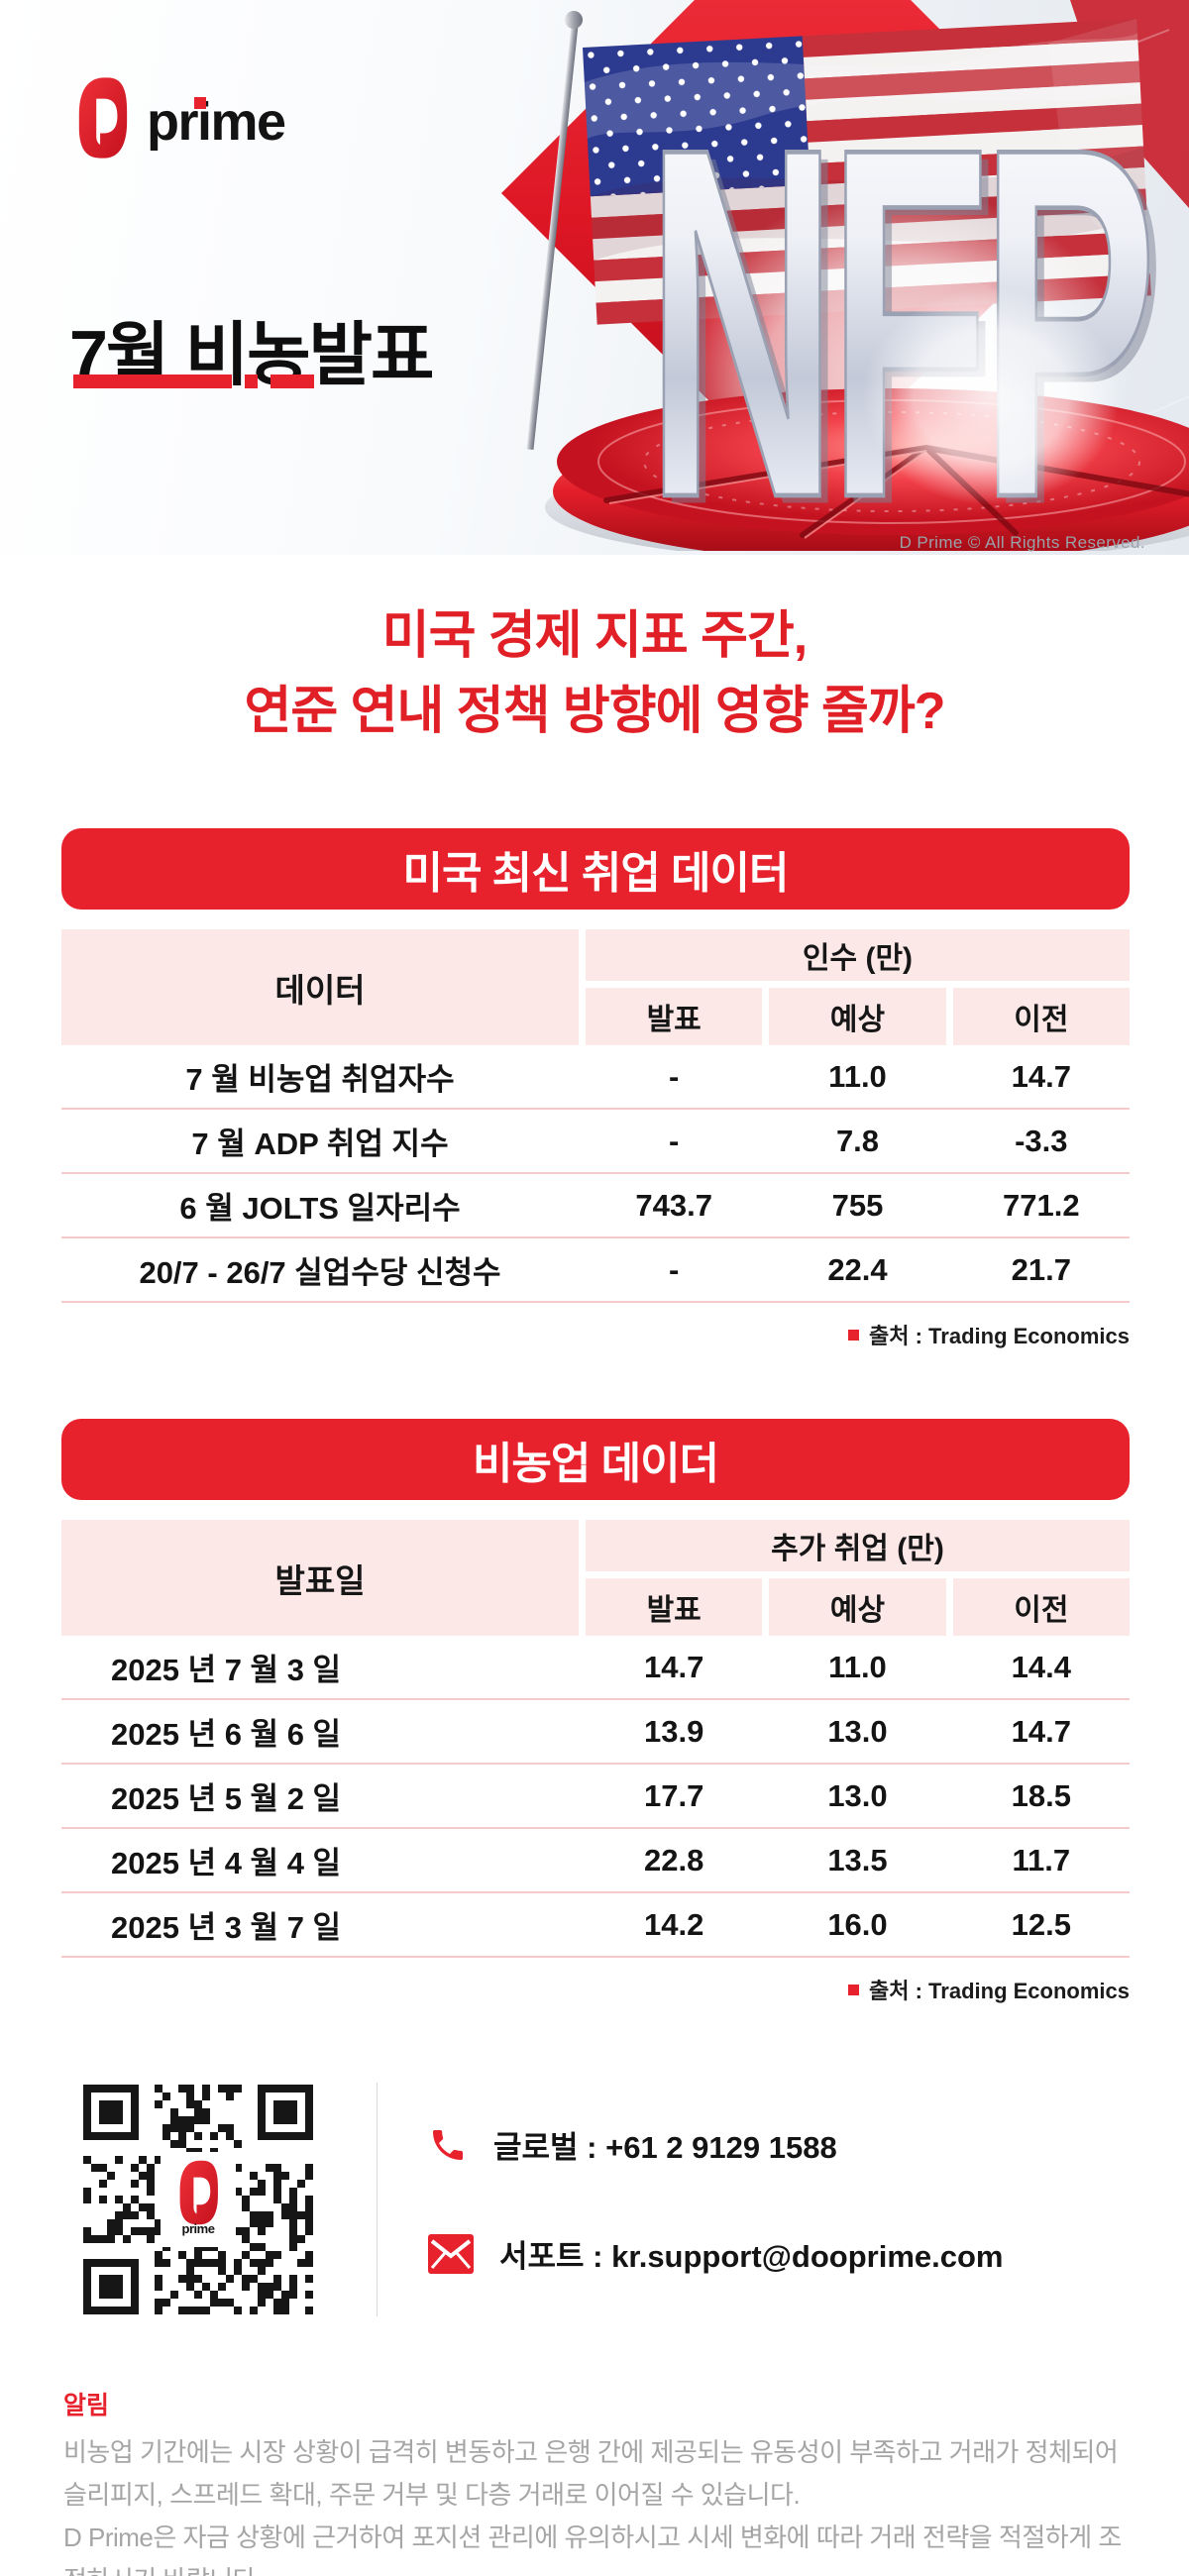  What do you see at coordinates (858, 1545) in the screenshot?
I see `table2-group-header: 추가 취업 (만)` at bounding box center [858, 1545].